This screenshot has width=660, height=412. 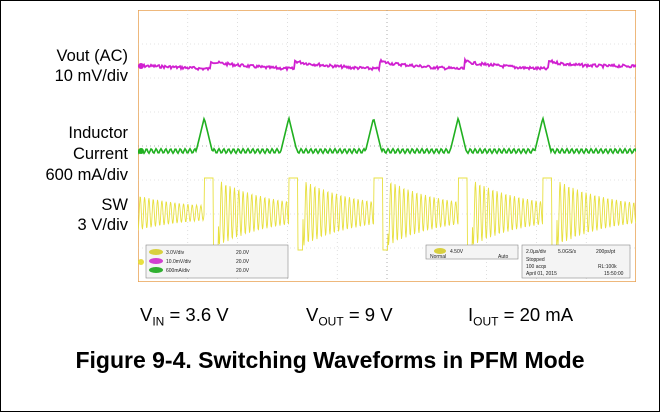 What do you see at coordinates (521, 316) in the screenshot?
I see `iout-condition: IOUT = 20 mA` at bounding box center [521, 316].